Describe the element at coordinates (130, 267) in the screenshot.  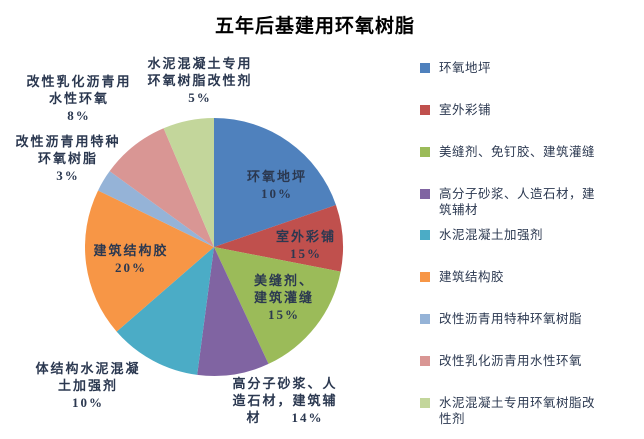
I see `slice-label-line: 20%` at that location.